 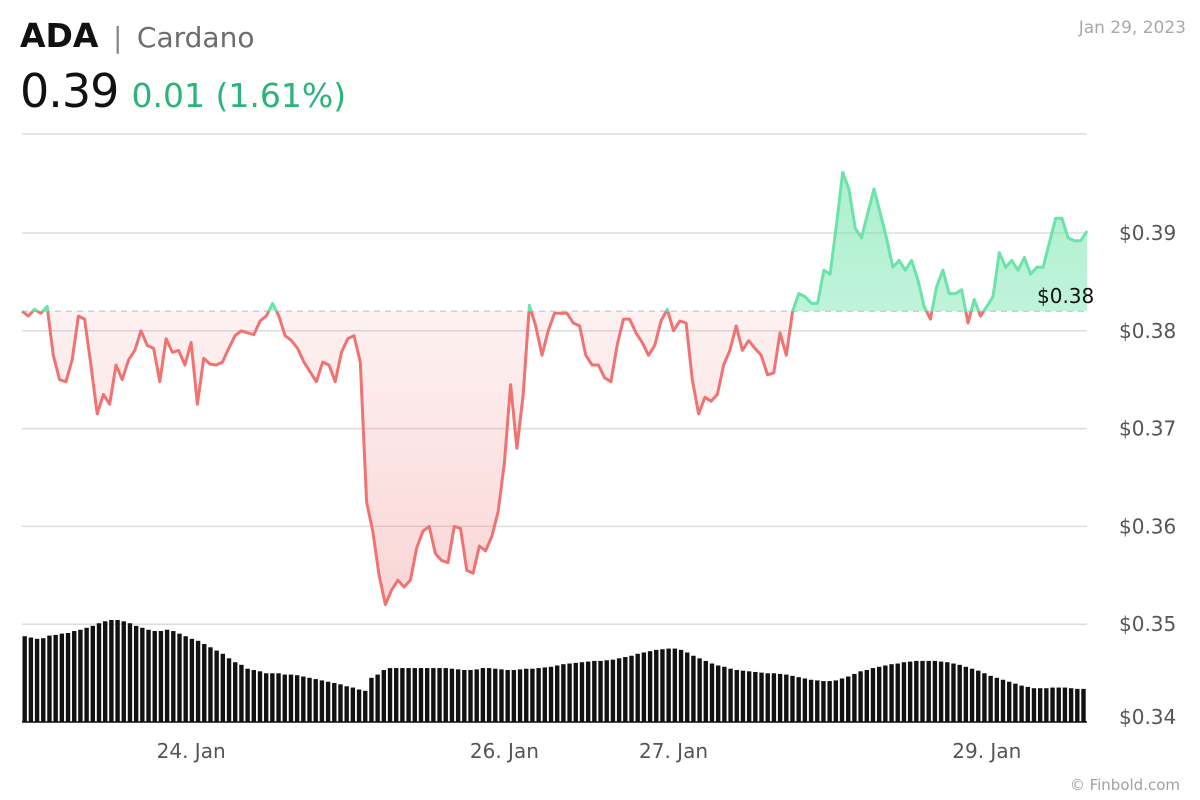 What do you see at coordinates (195, 37) in the screenshot?
I see `asset-name: Cardano` at bounding box center [195, 37].